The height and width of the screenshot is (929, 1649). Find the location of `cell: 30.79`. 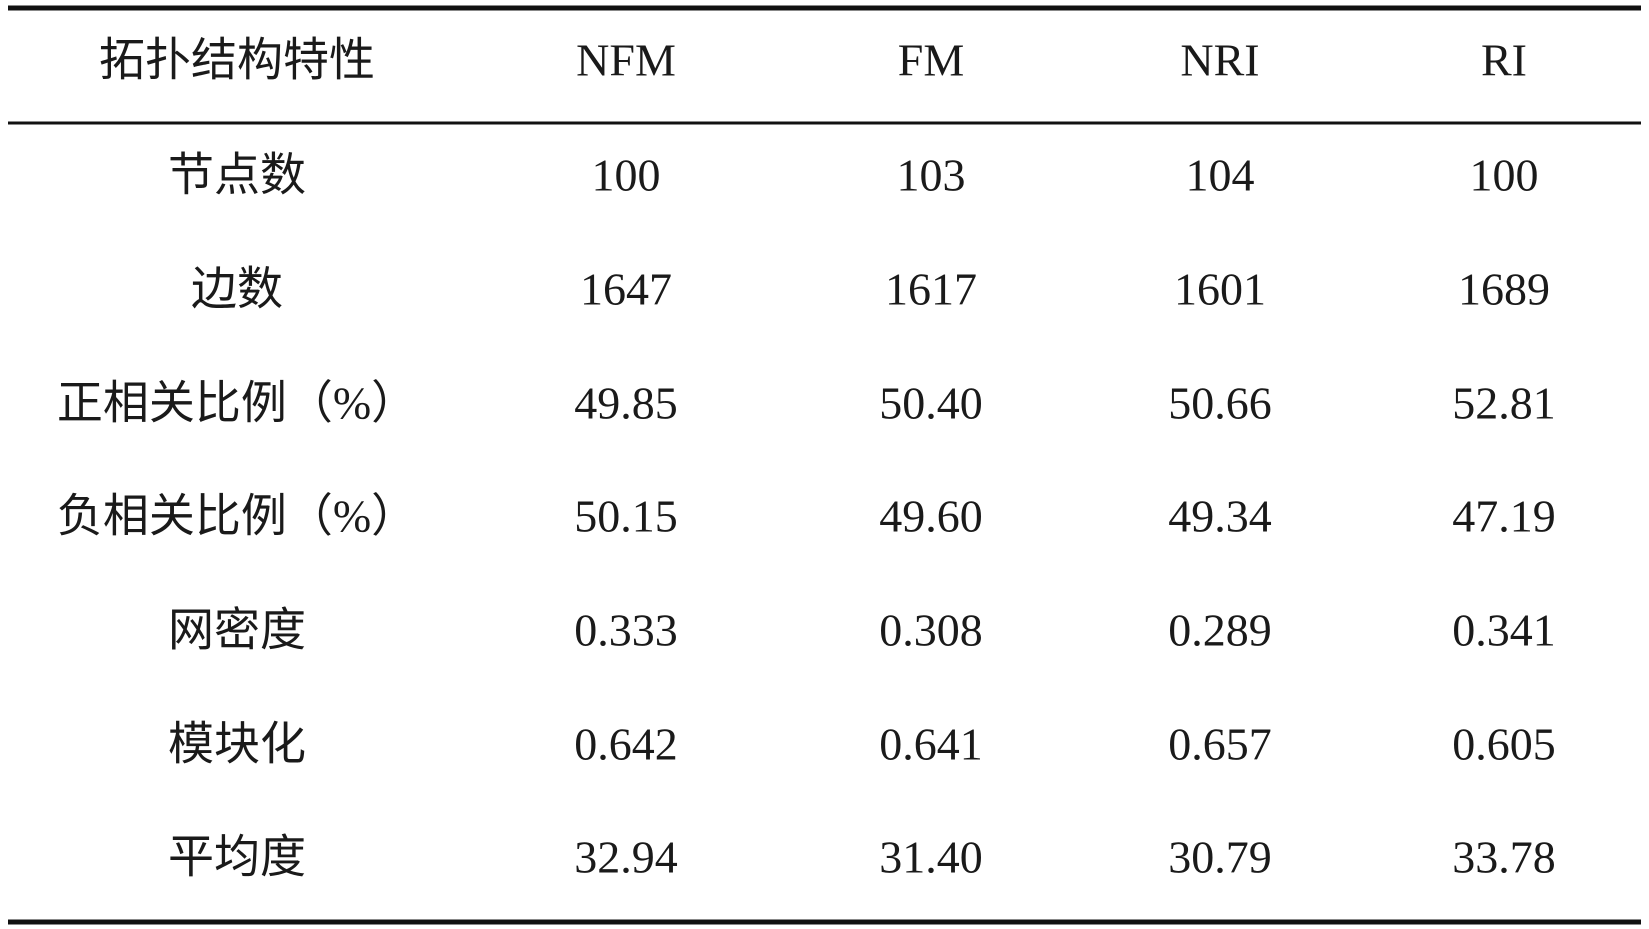

cell: 30.79 is located at coordinates (1220, 857).